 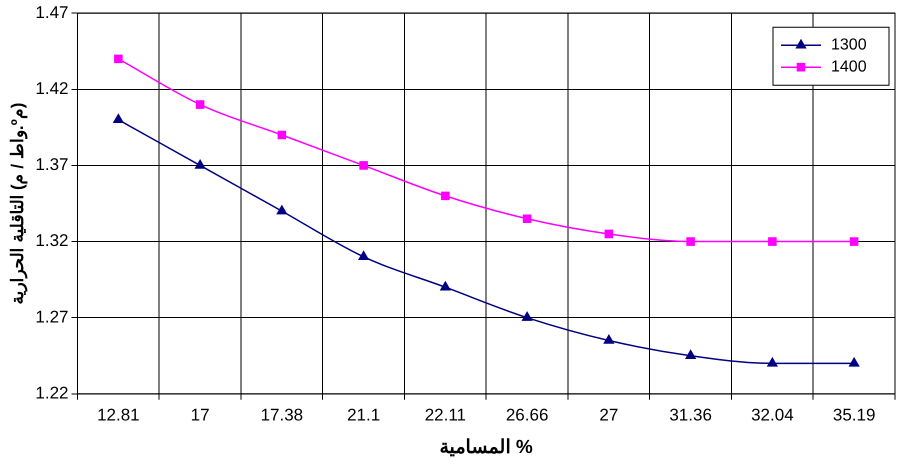 What do you see at coordinates (282, 415) in the screenshot?
I see `x-tick-label: 17.38` at bounding box center [282, 415].